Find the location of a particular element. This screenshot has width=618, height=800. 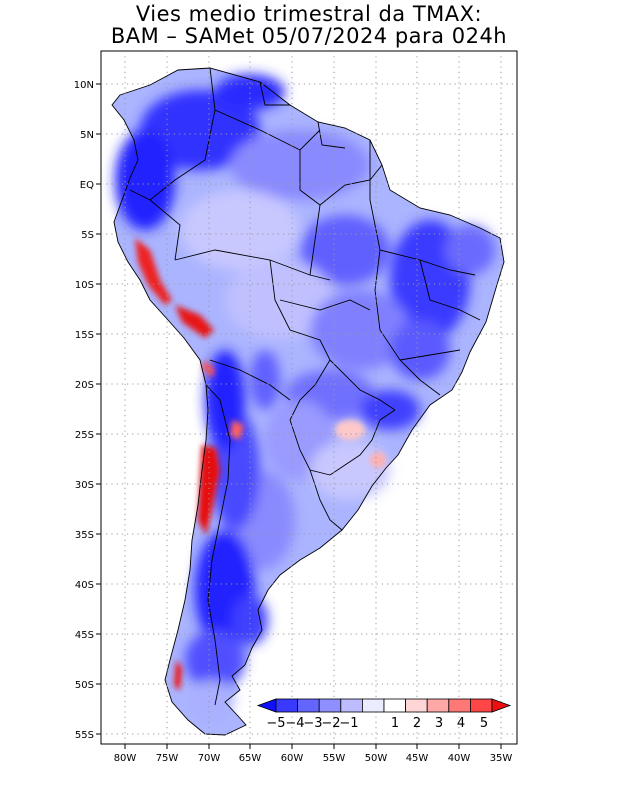

colorbar-label: 4 is located at coordinates (461, 723).